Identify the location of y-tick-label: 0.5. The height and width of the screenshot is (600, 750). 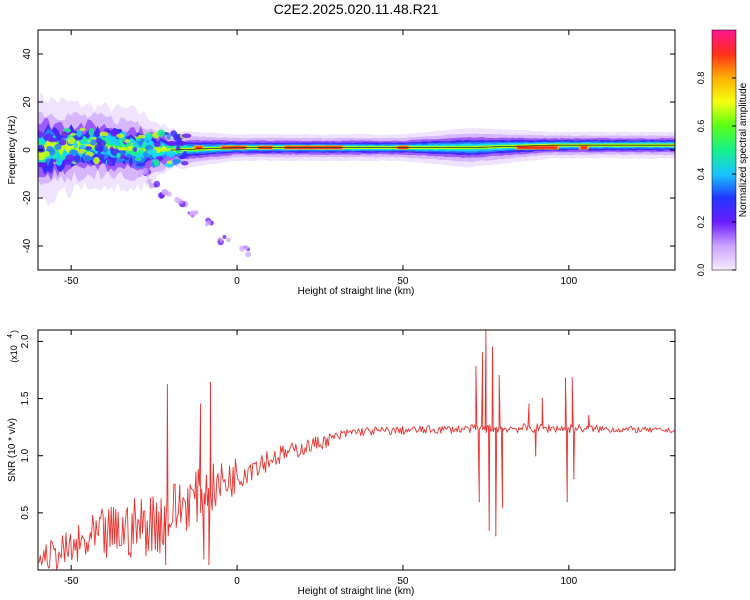
(25, 512).